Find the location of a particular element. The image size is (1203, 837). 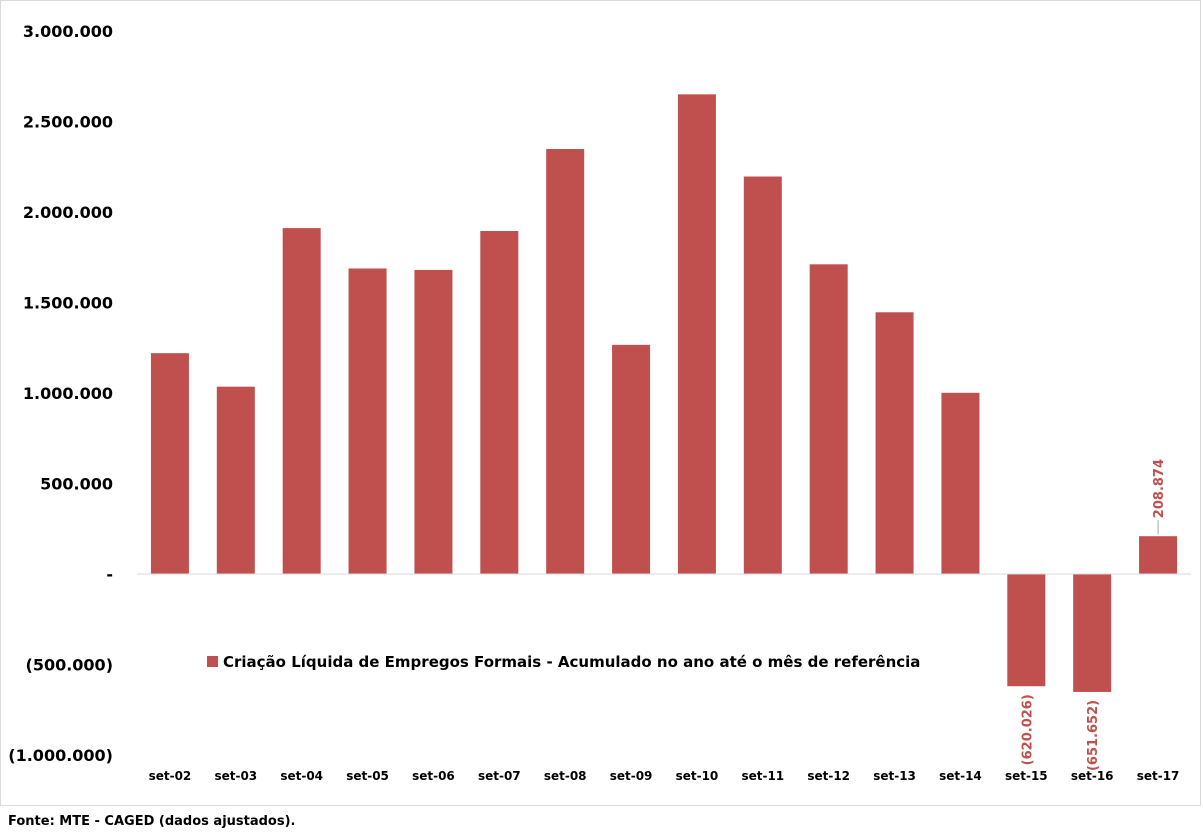

data-label: (620.026) is located at coordinates (1027, 729).